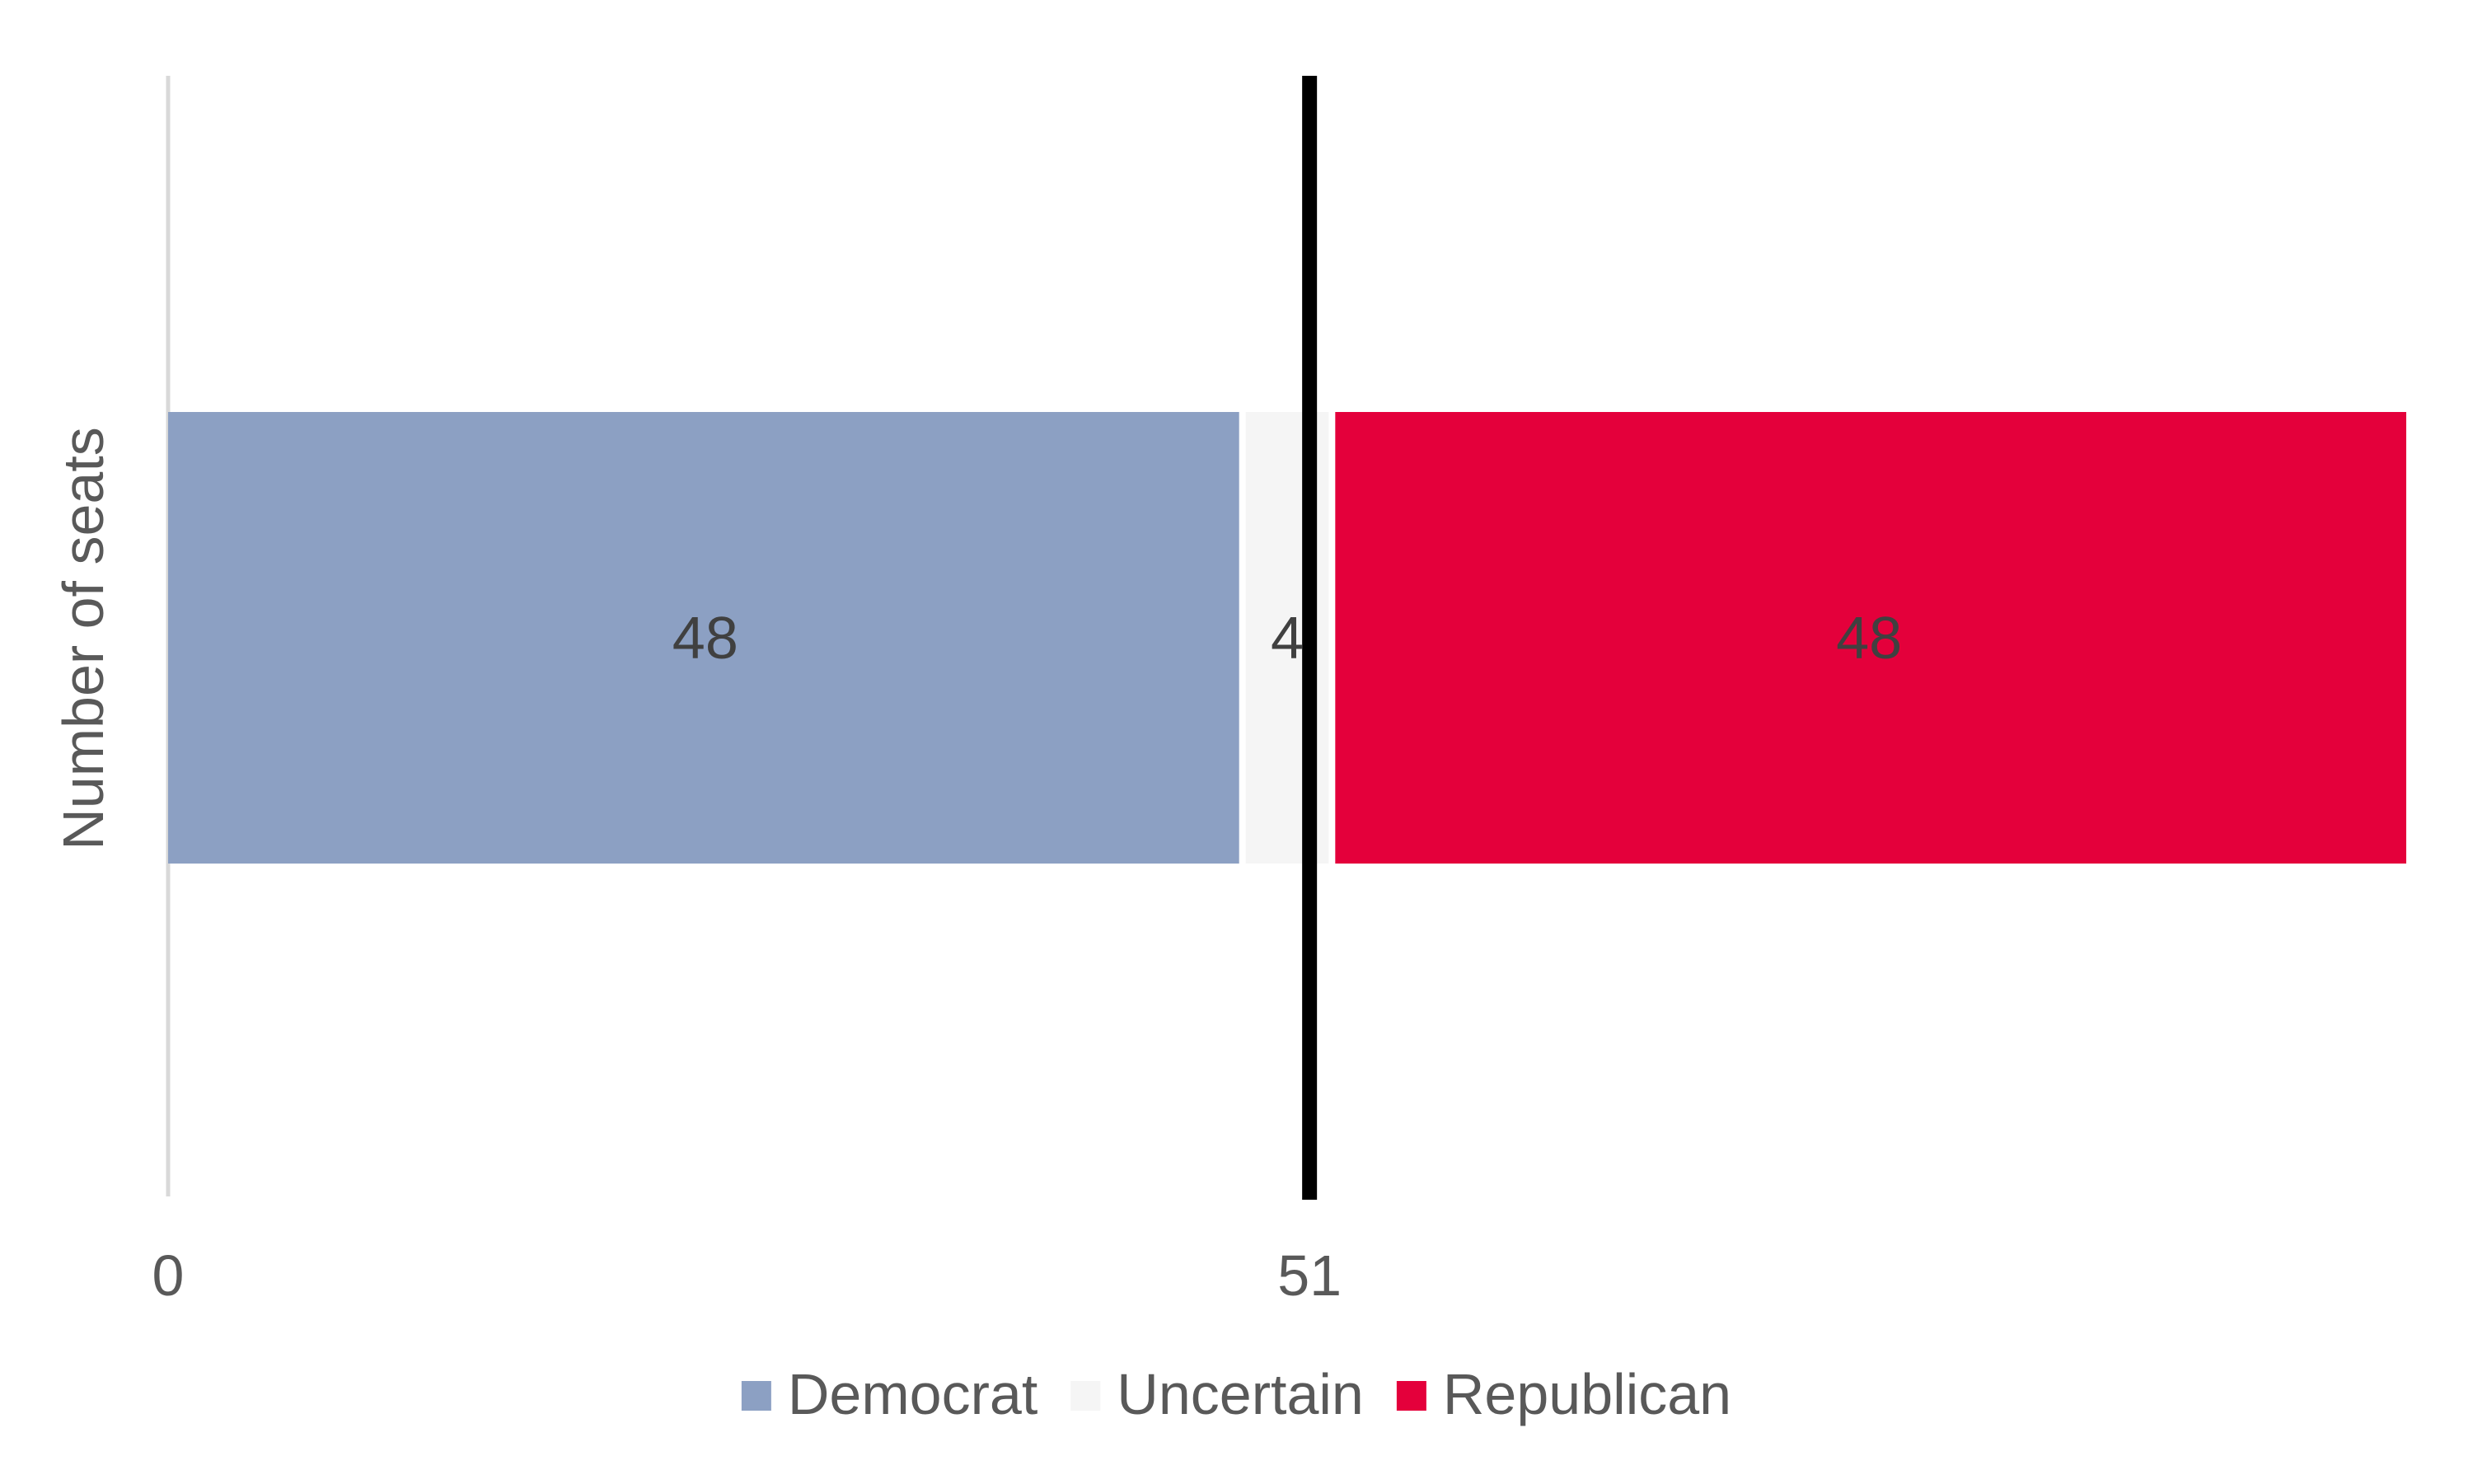 This screenshot has width=2473, height=1484. I want to click on legend-swatch-democrat, so click(756, 1396).